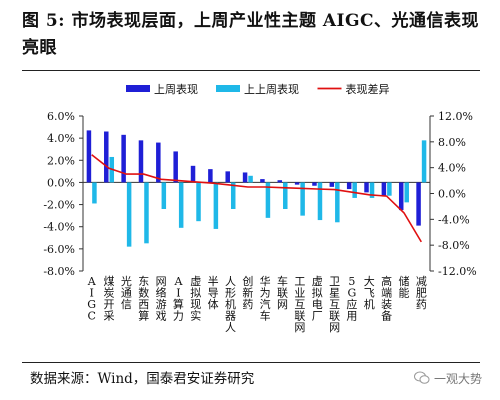 The height and width of the screenshot is (400, 500). Describe the element at coordinates (265, 298) in the screenshot. I see `x-tick-label: 华为汽车` at that location.